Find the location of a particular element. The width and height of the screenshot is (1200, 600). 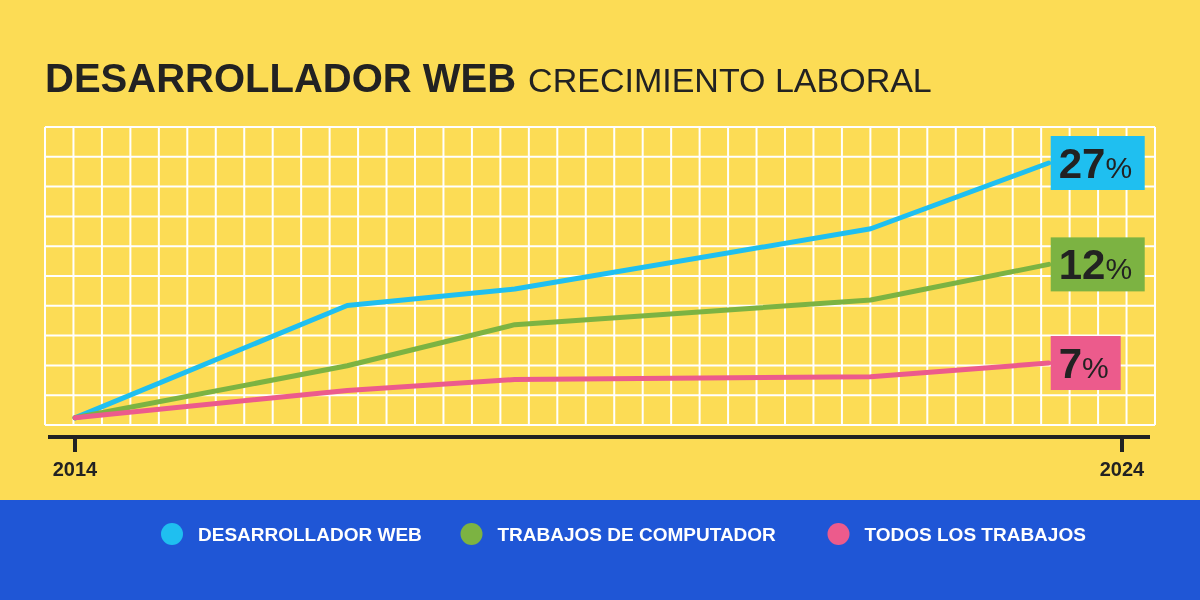

annotation: 7% is located at coordinates (1083, 364).